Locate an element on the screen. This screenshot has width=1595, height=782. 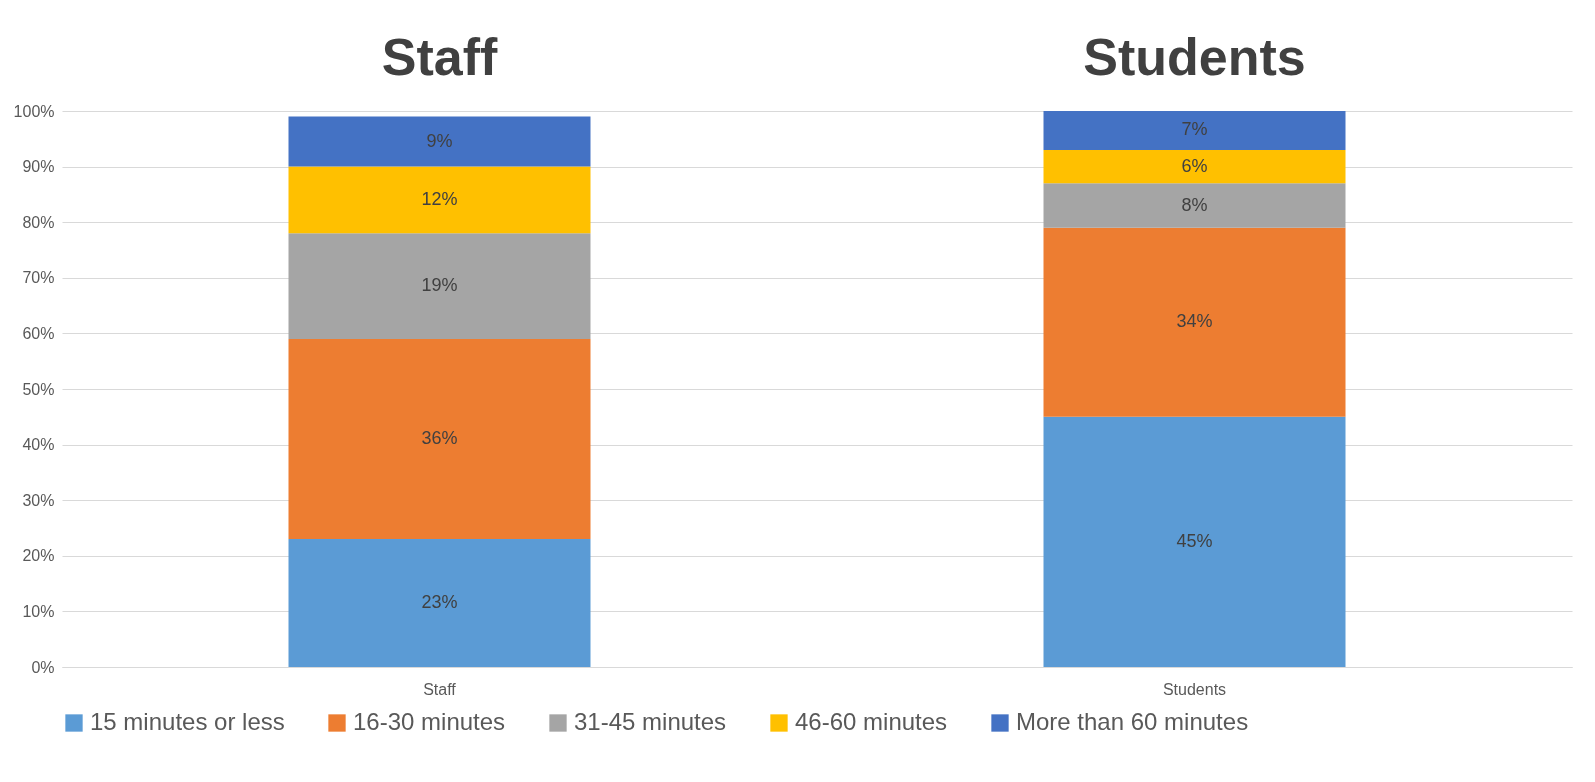
y-tick-label: 50% is located at coordinates (38, 389).